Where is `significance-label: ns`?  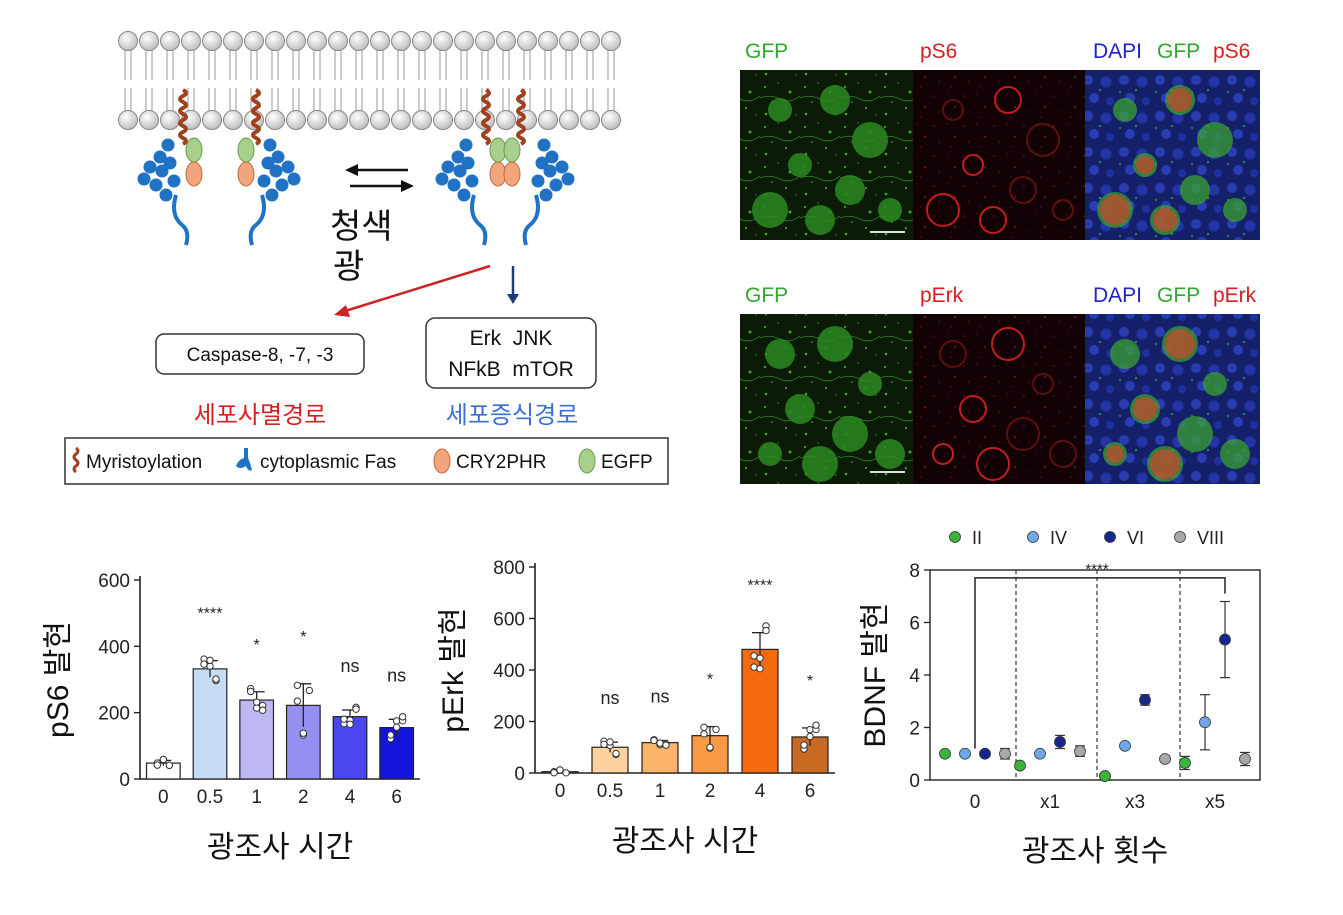
significance-label: ns is located at coordinates (609, 698).